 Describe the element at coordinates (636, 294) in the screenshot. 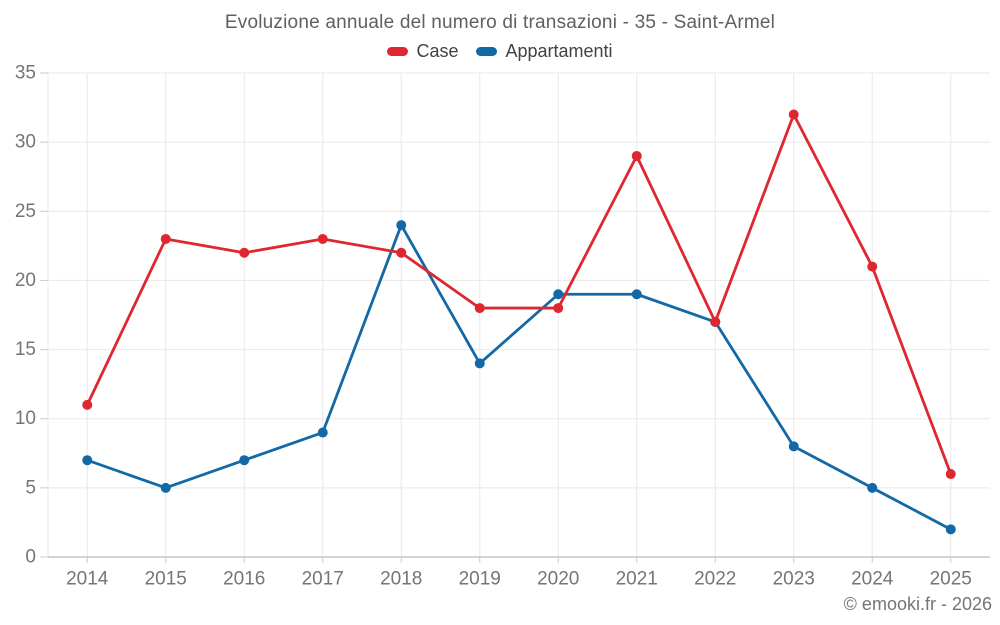

I see `data-point-appartamenti-2021` at that location.